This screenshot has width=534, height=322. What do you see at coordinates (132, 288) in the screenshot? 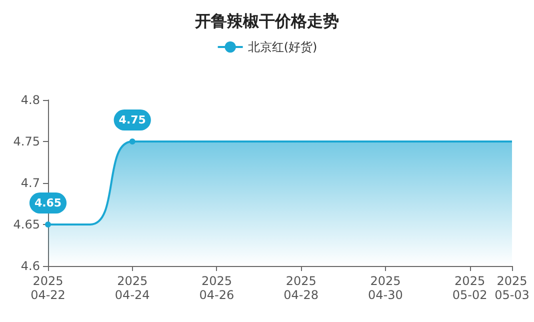
I see `x-tick-label: 2025 04-24` at bounding box center [132, 288].